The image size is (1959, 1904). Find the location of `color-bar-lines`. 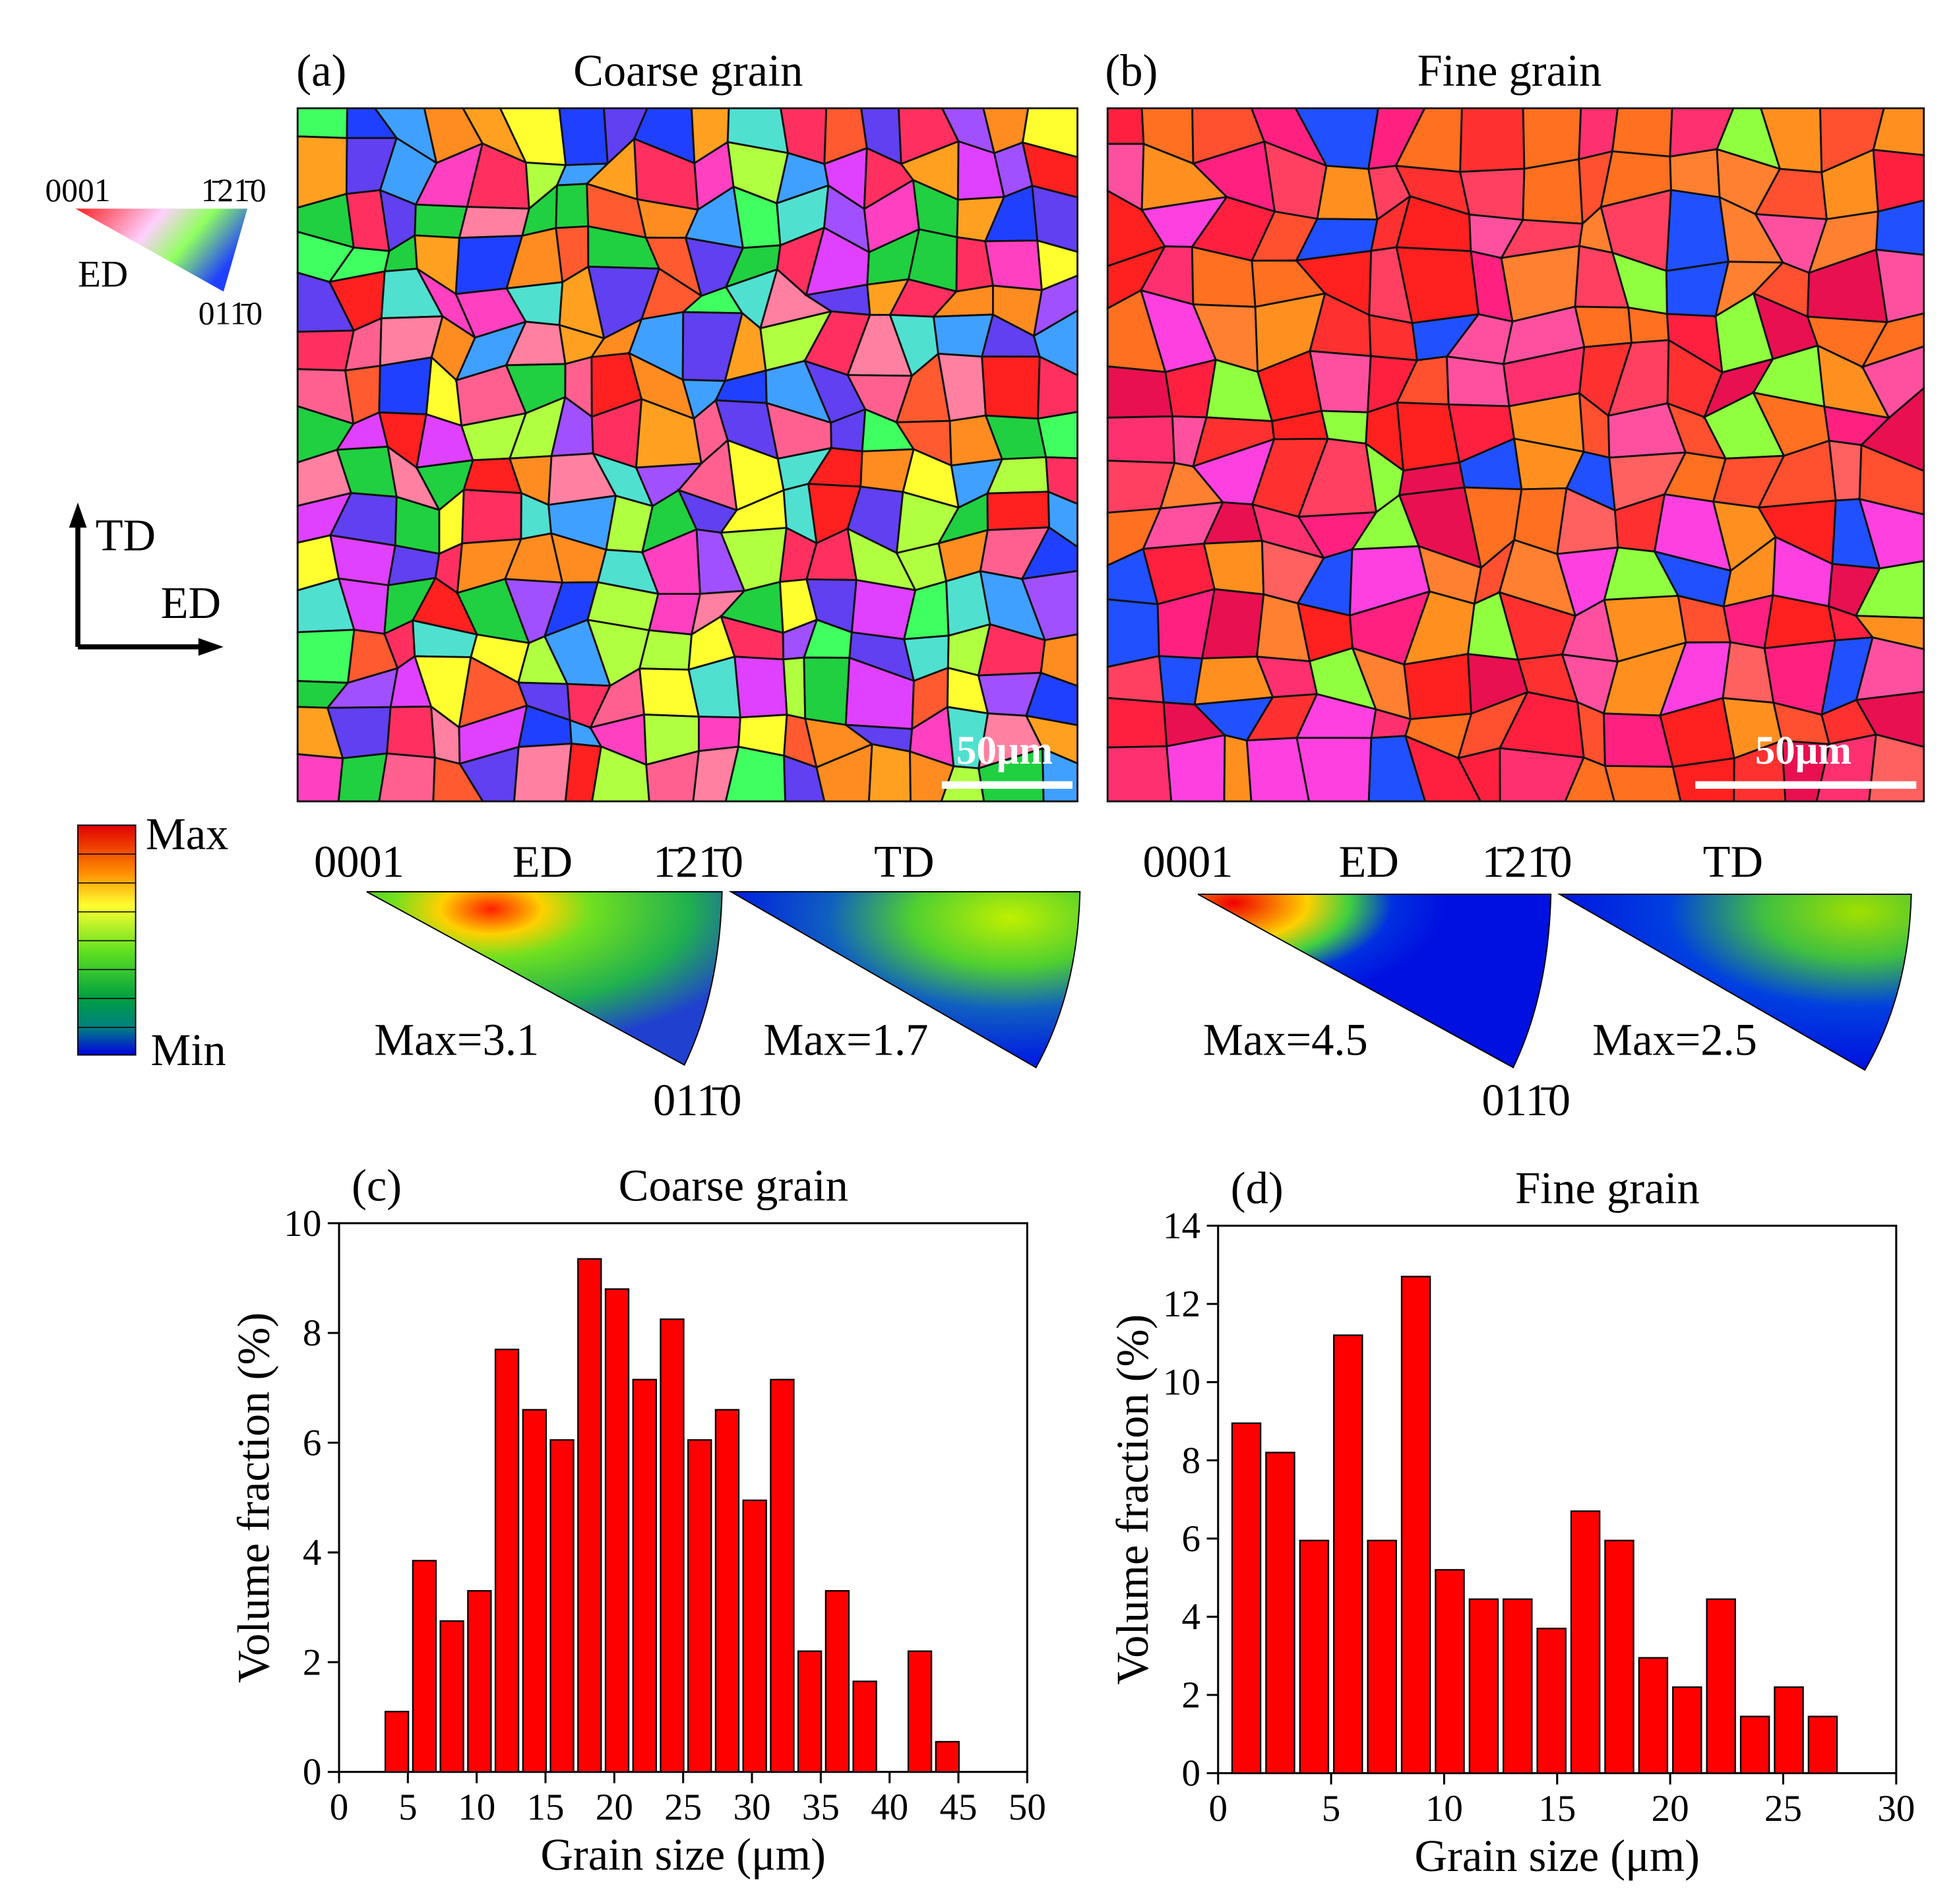

color-bar-lines is located at coordinates (107, 940).